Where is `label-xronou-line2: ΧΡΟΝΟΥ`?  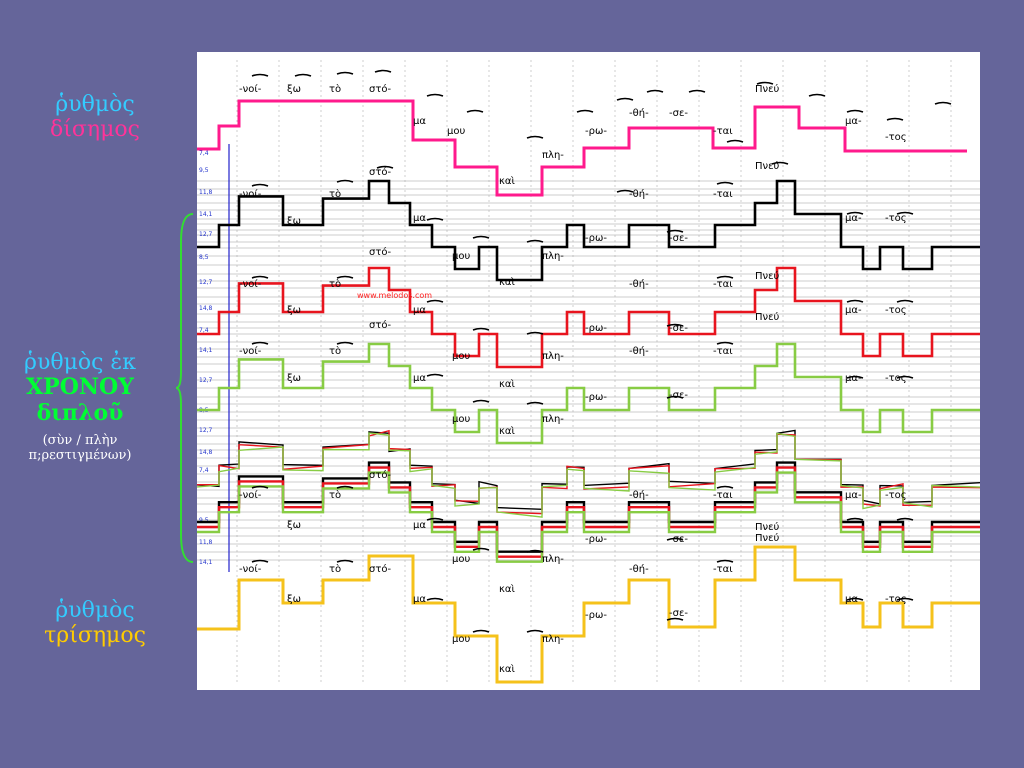 label-xronou-line2: ΧΡΟΝΟΥ is located at coordinates (80, 387).